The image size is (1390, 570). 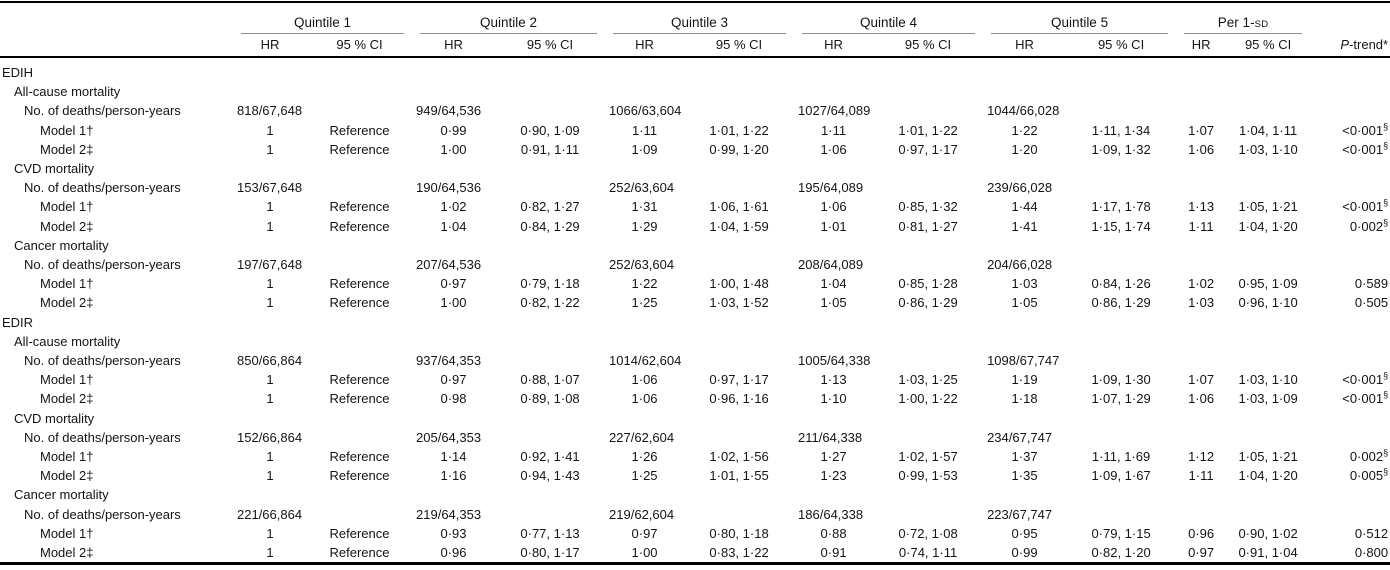 What do you see at coordinates (1236, 22) in the screenshot?
I see `per-sd-prefix: Per 1-` at bounding box center [1236, 22].